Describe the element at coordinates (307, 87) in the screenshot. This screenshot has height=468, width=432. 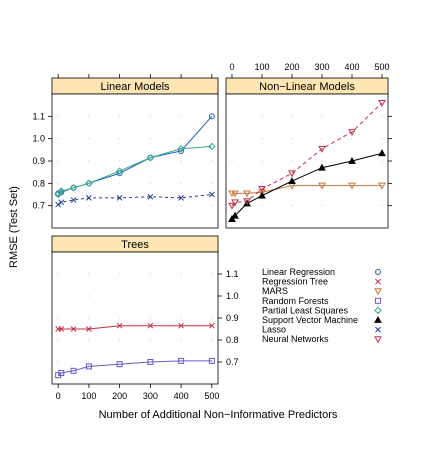
I see `panel-title: Non−Linear Models` at that location.